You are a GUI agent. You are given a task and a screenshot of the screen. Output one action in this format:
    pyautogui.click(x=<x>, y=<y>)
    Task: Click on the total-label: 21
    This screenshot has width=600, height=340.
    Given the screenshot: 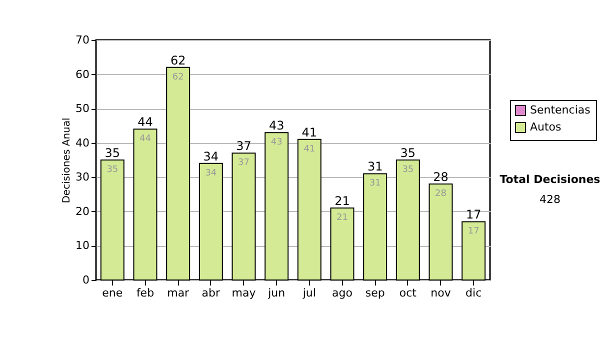 What is the action you would take?
    pyautogui.click(x=342, y=201)
    